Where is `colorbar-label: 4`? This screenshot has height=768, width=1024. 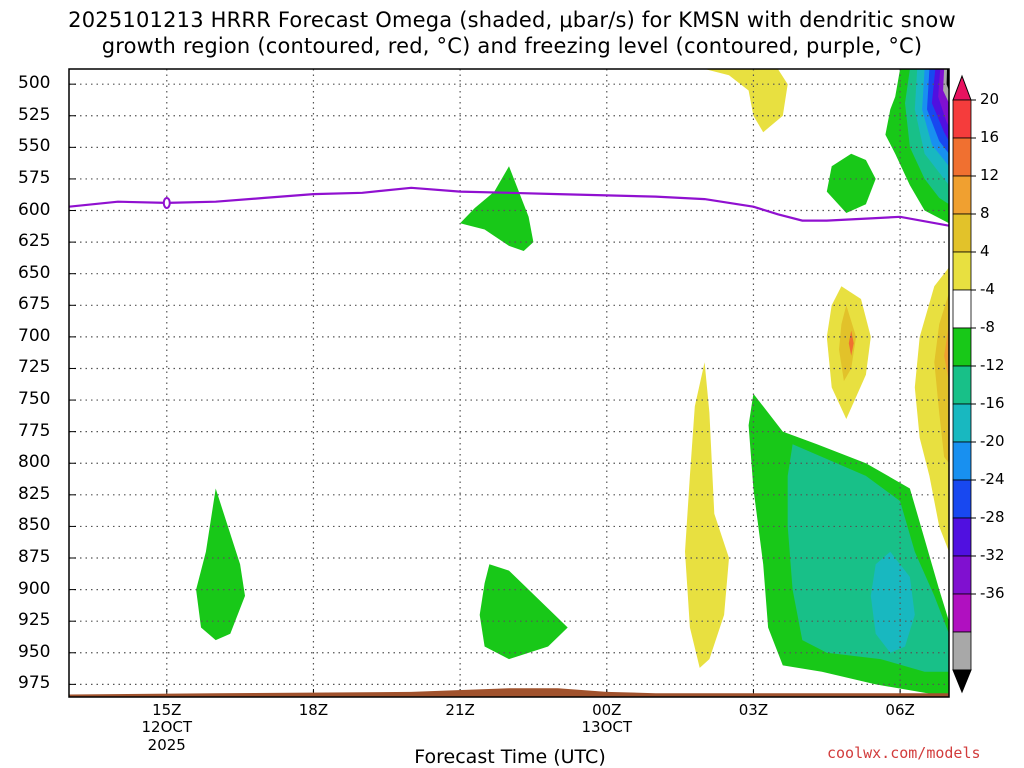
colorbar-label: 4 is located at coordinates (985, 251).